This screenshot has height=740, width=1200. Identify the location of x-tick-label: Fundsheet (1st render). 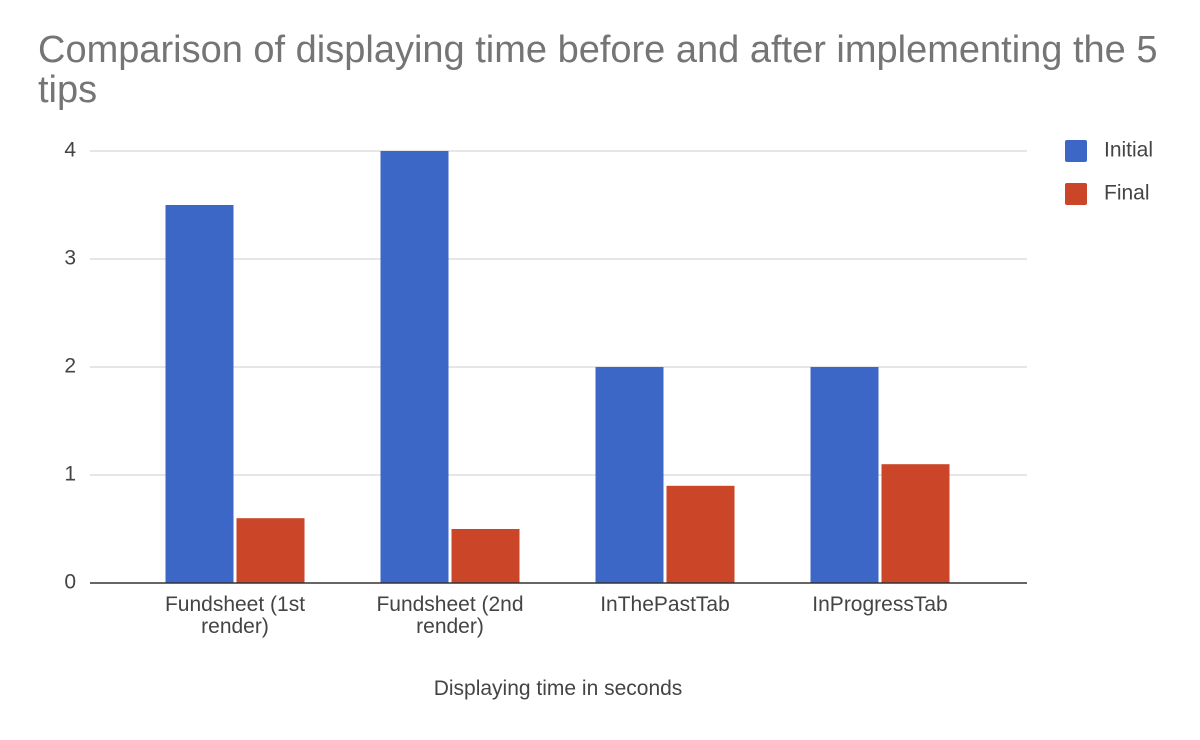
(235, 615).